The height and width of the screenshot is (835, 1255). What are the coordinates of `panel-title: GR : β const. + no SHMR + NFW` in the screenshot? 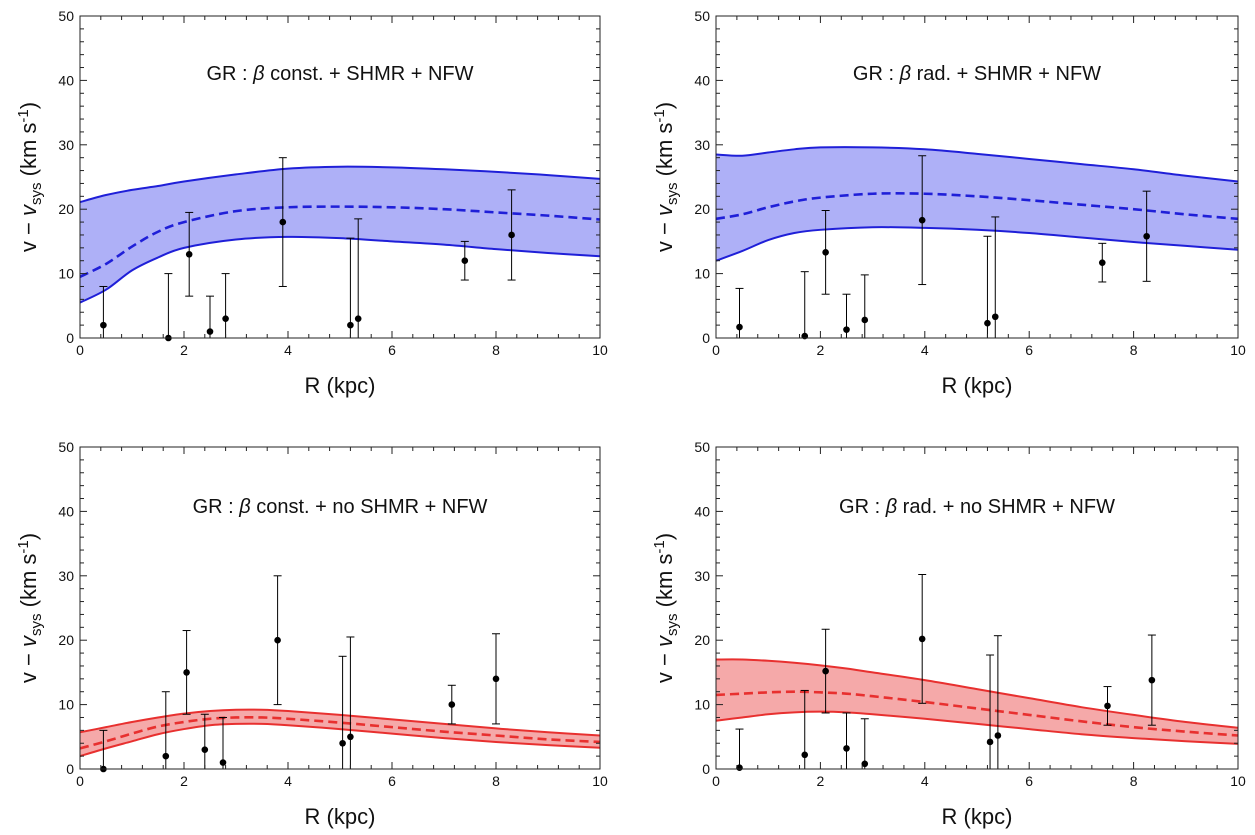 It's located at (340, 507).